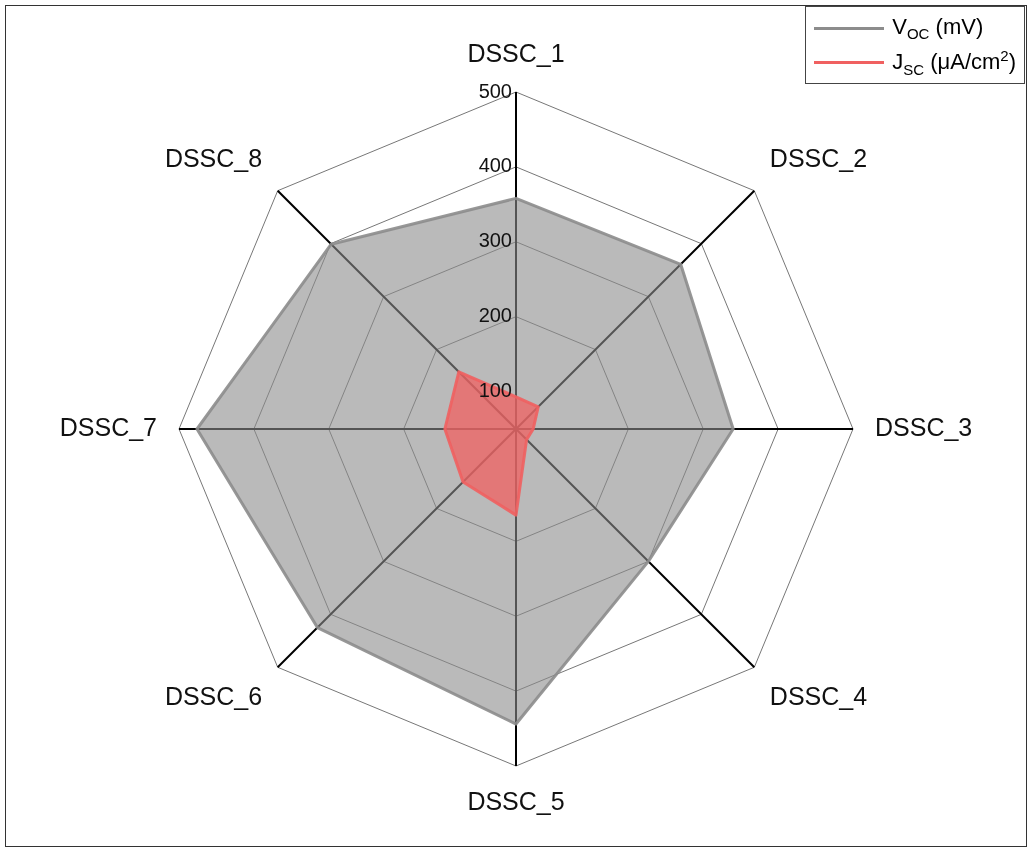 This screenshot has height=858, width=1033. I want to click on spoke-label: DSSC_5, so click(516, 800).